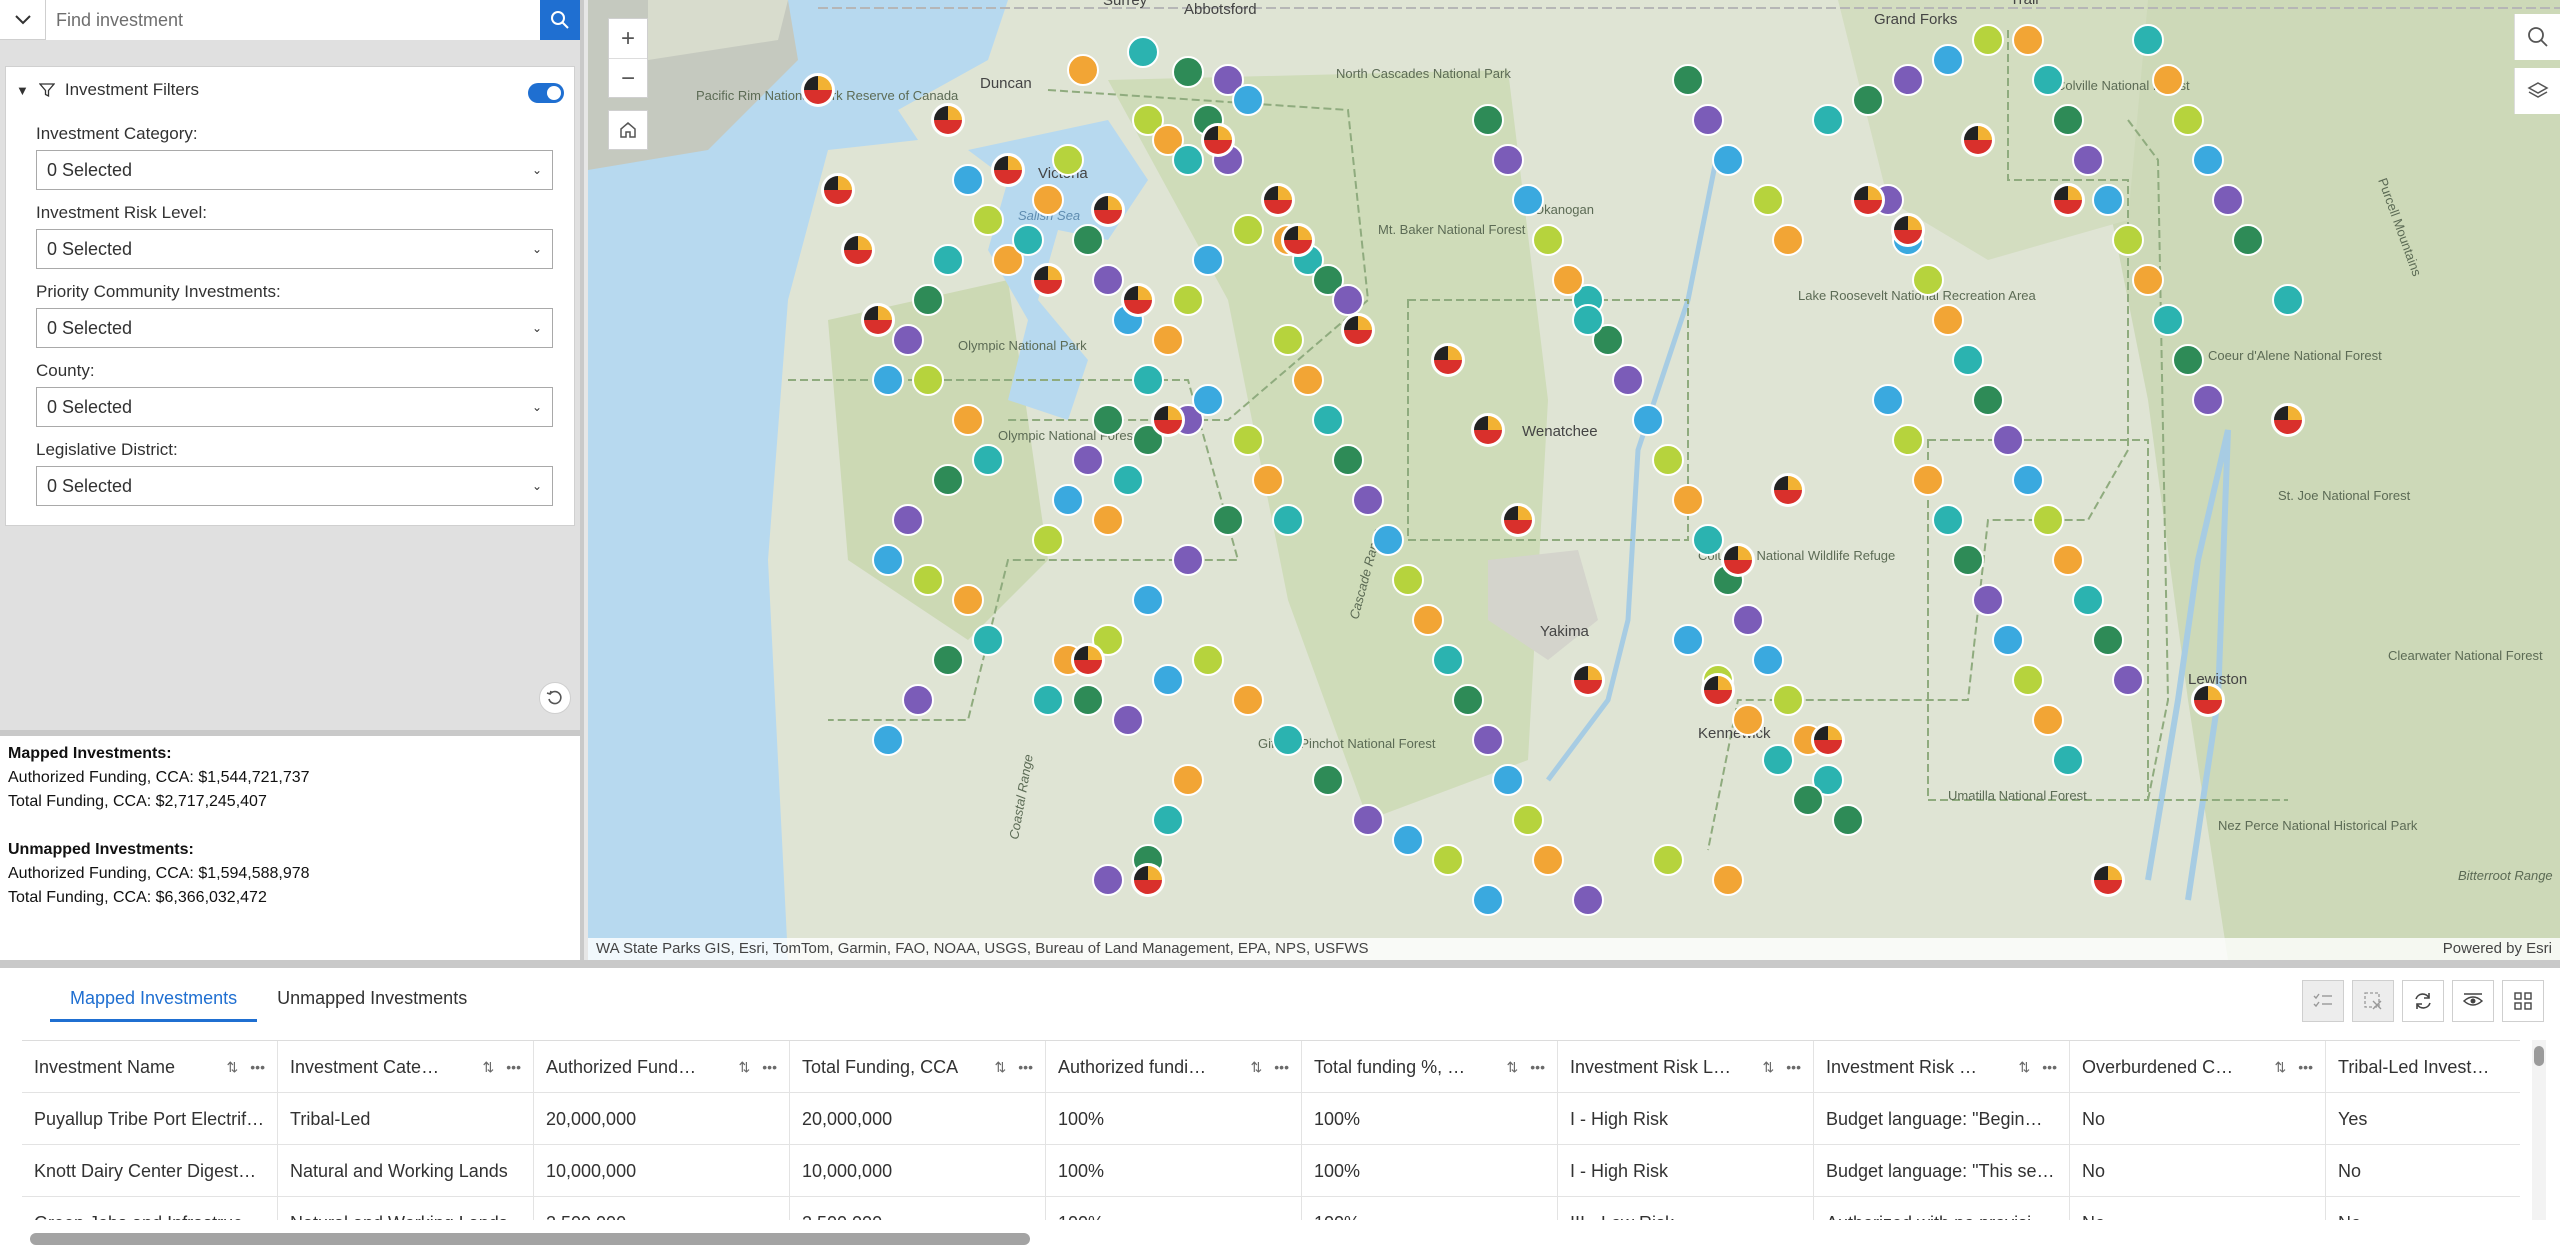 The width and height of the screenshot is (2560, 1257). What do you see at coordinates (154, 995) in the screenshot?
I see `tab-mapped-investments: Mapped Investments` at bounding box center [154, 995].